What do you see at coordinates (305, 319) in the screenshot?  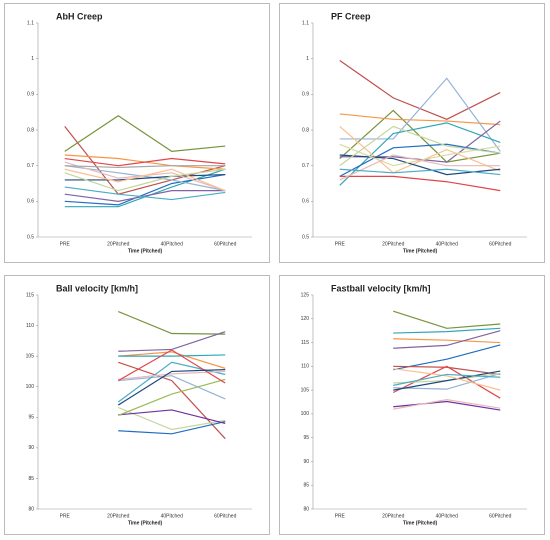 I see `y-tick-label: 120` at bounding box center [305, 319].